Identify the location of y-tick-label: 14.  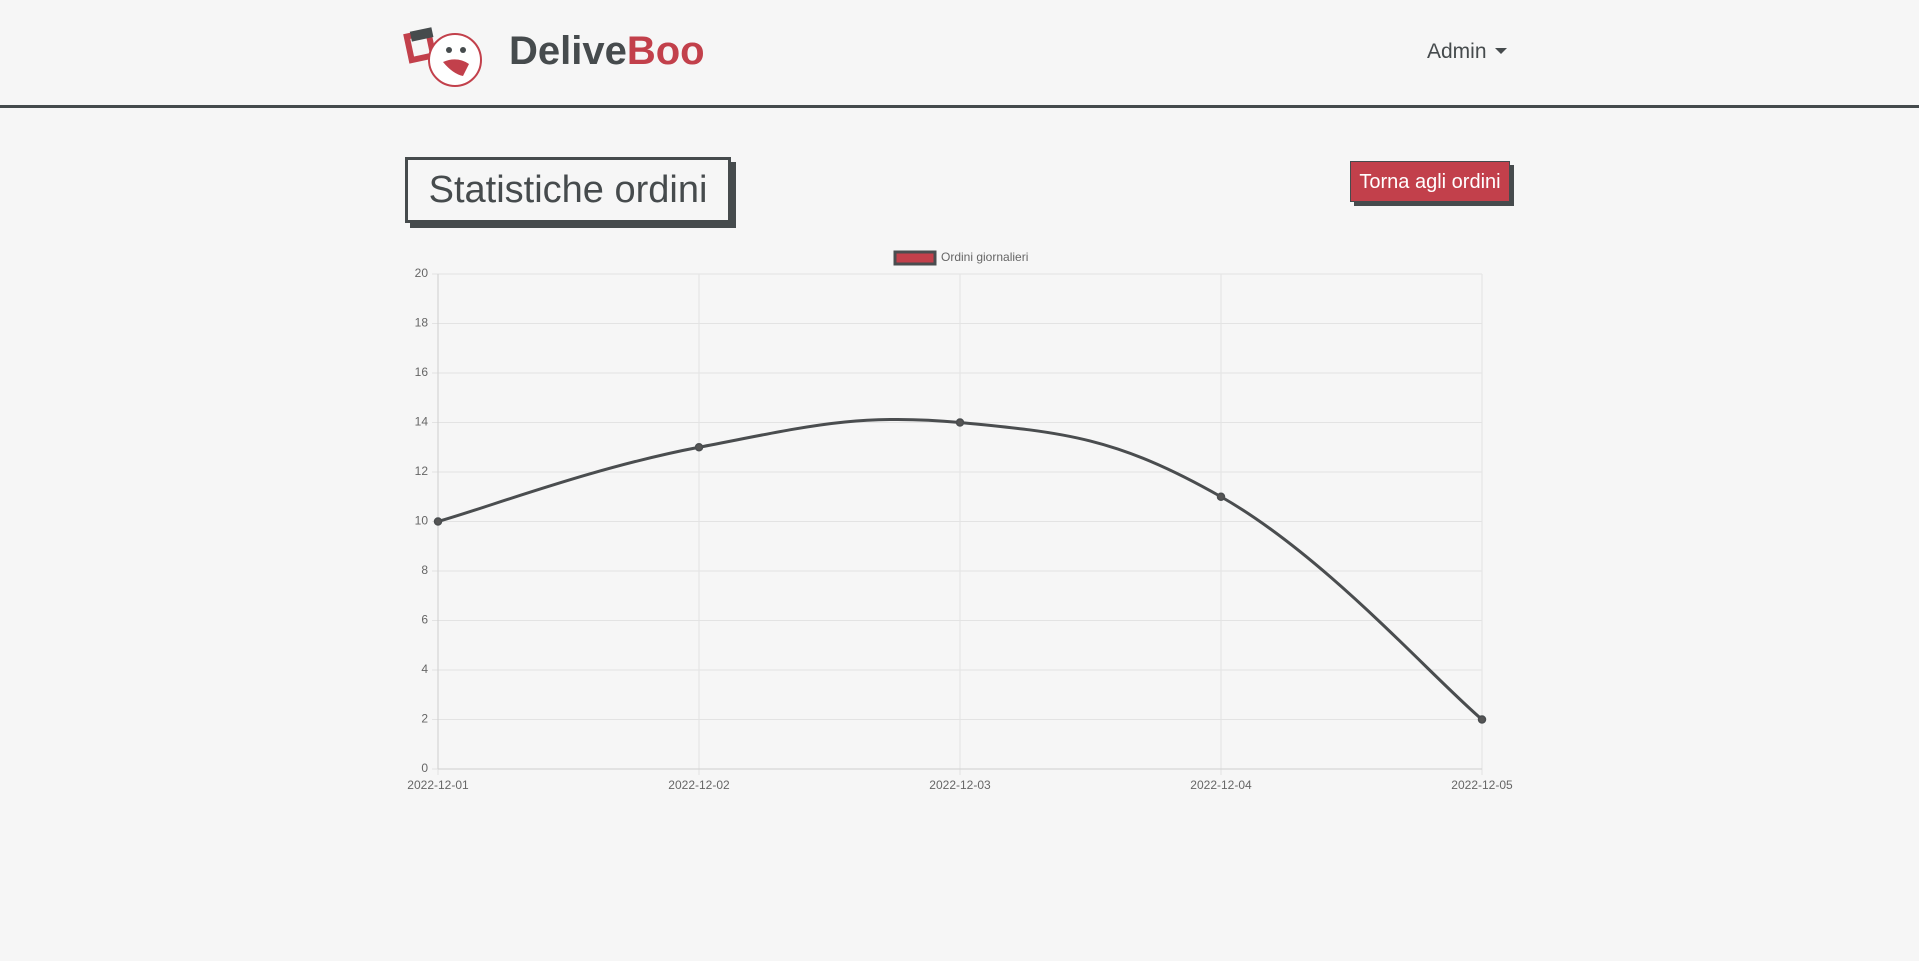
(422, 422).